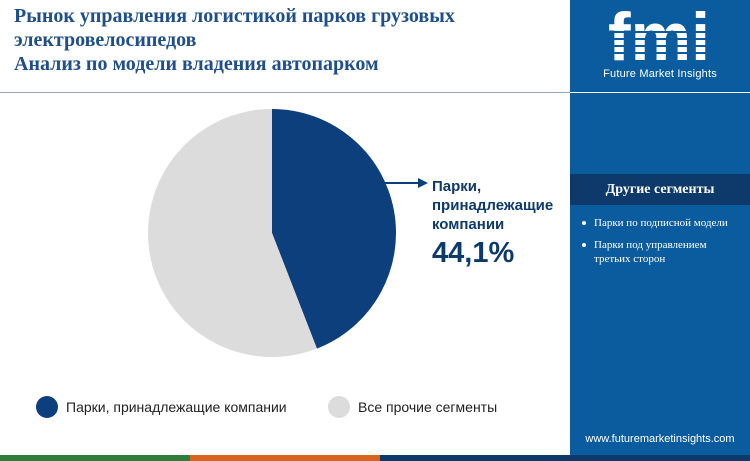 Image resolution: width=750 pixels, height=461 pixels. Describe the element at coordinates (661, 223) in the screenshot. I see `other-segment-label: Парки по подписной модели` at that location.